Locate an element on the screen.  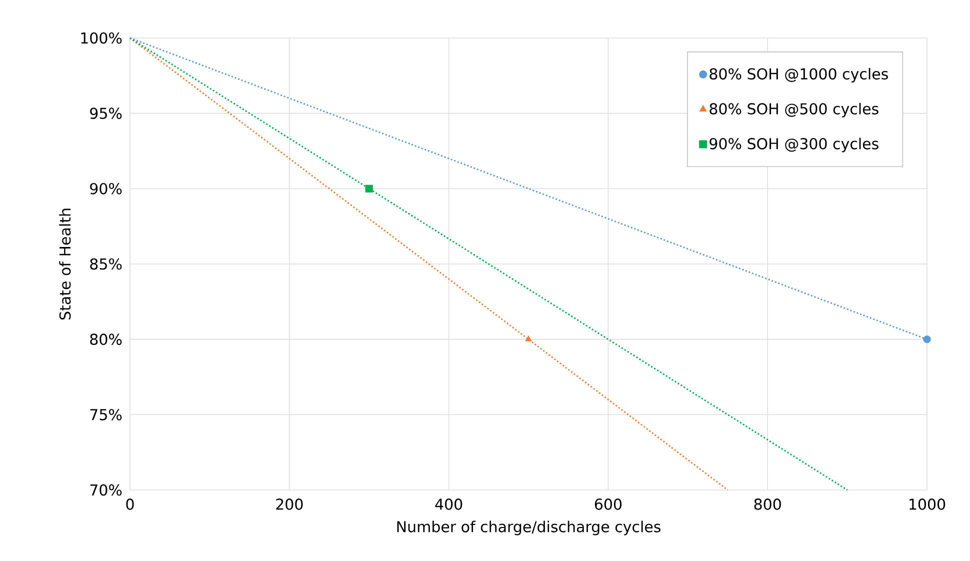
y-tick-label: 95% is located at coordinates (106, 114).